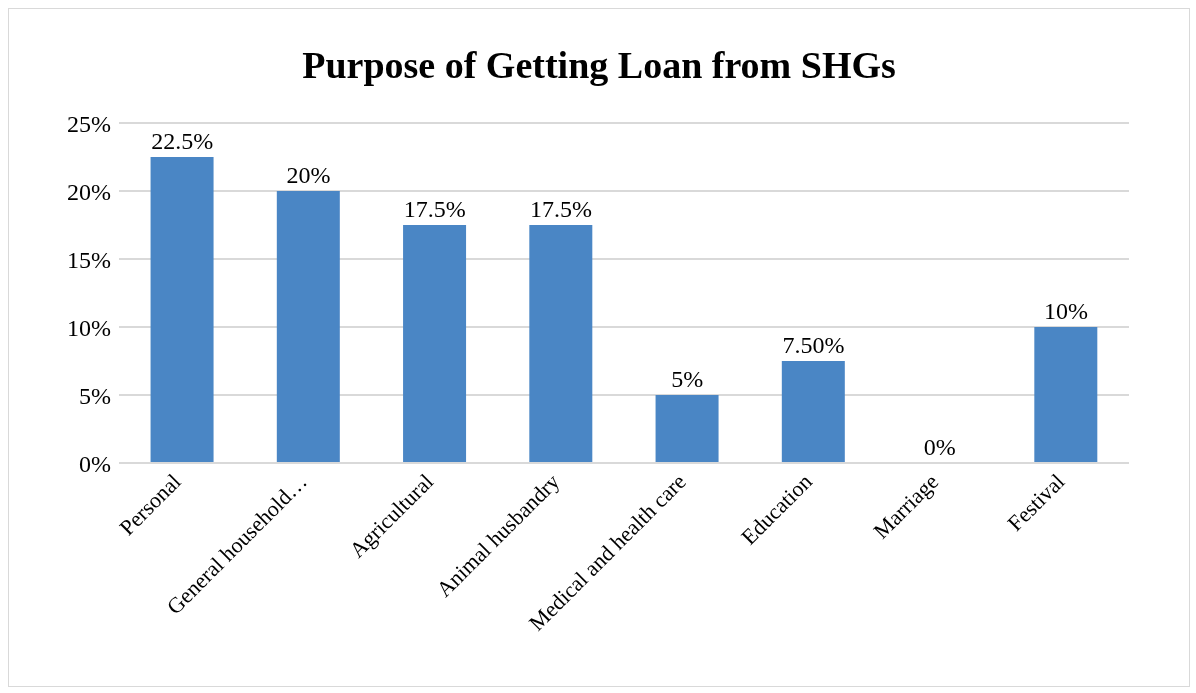  I want to click on data-label: 0%, so click(939, 447).